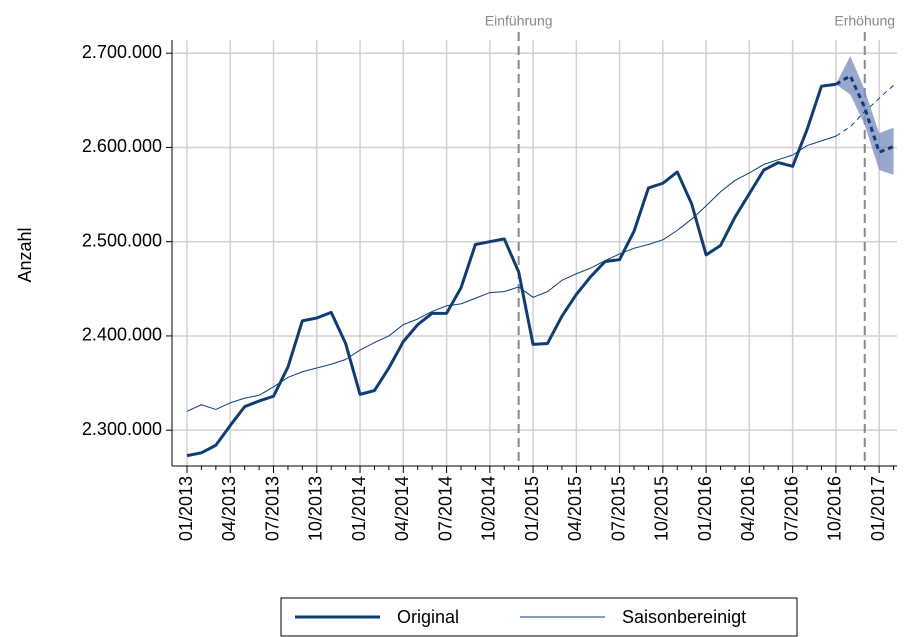 This screenshot has height=637, width=910. Describe the element at coordinates (878, 508) in the screenshot. I see `x-tick-label: 01/2017` at that location.